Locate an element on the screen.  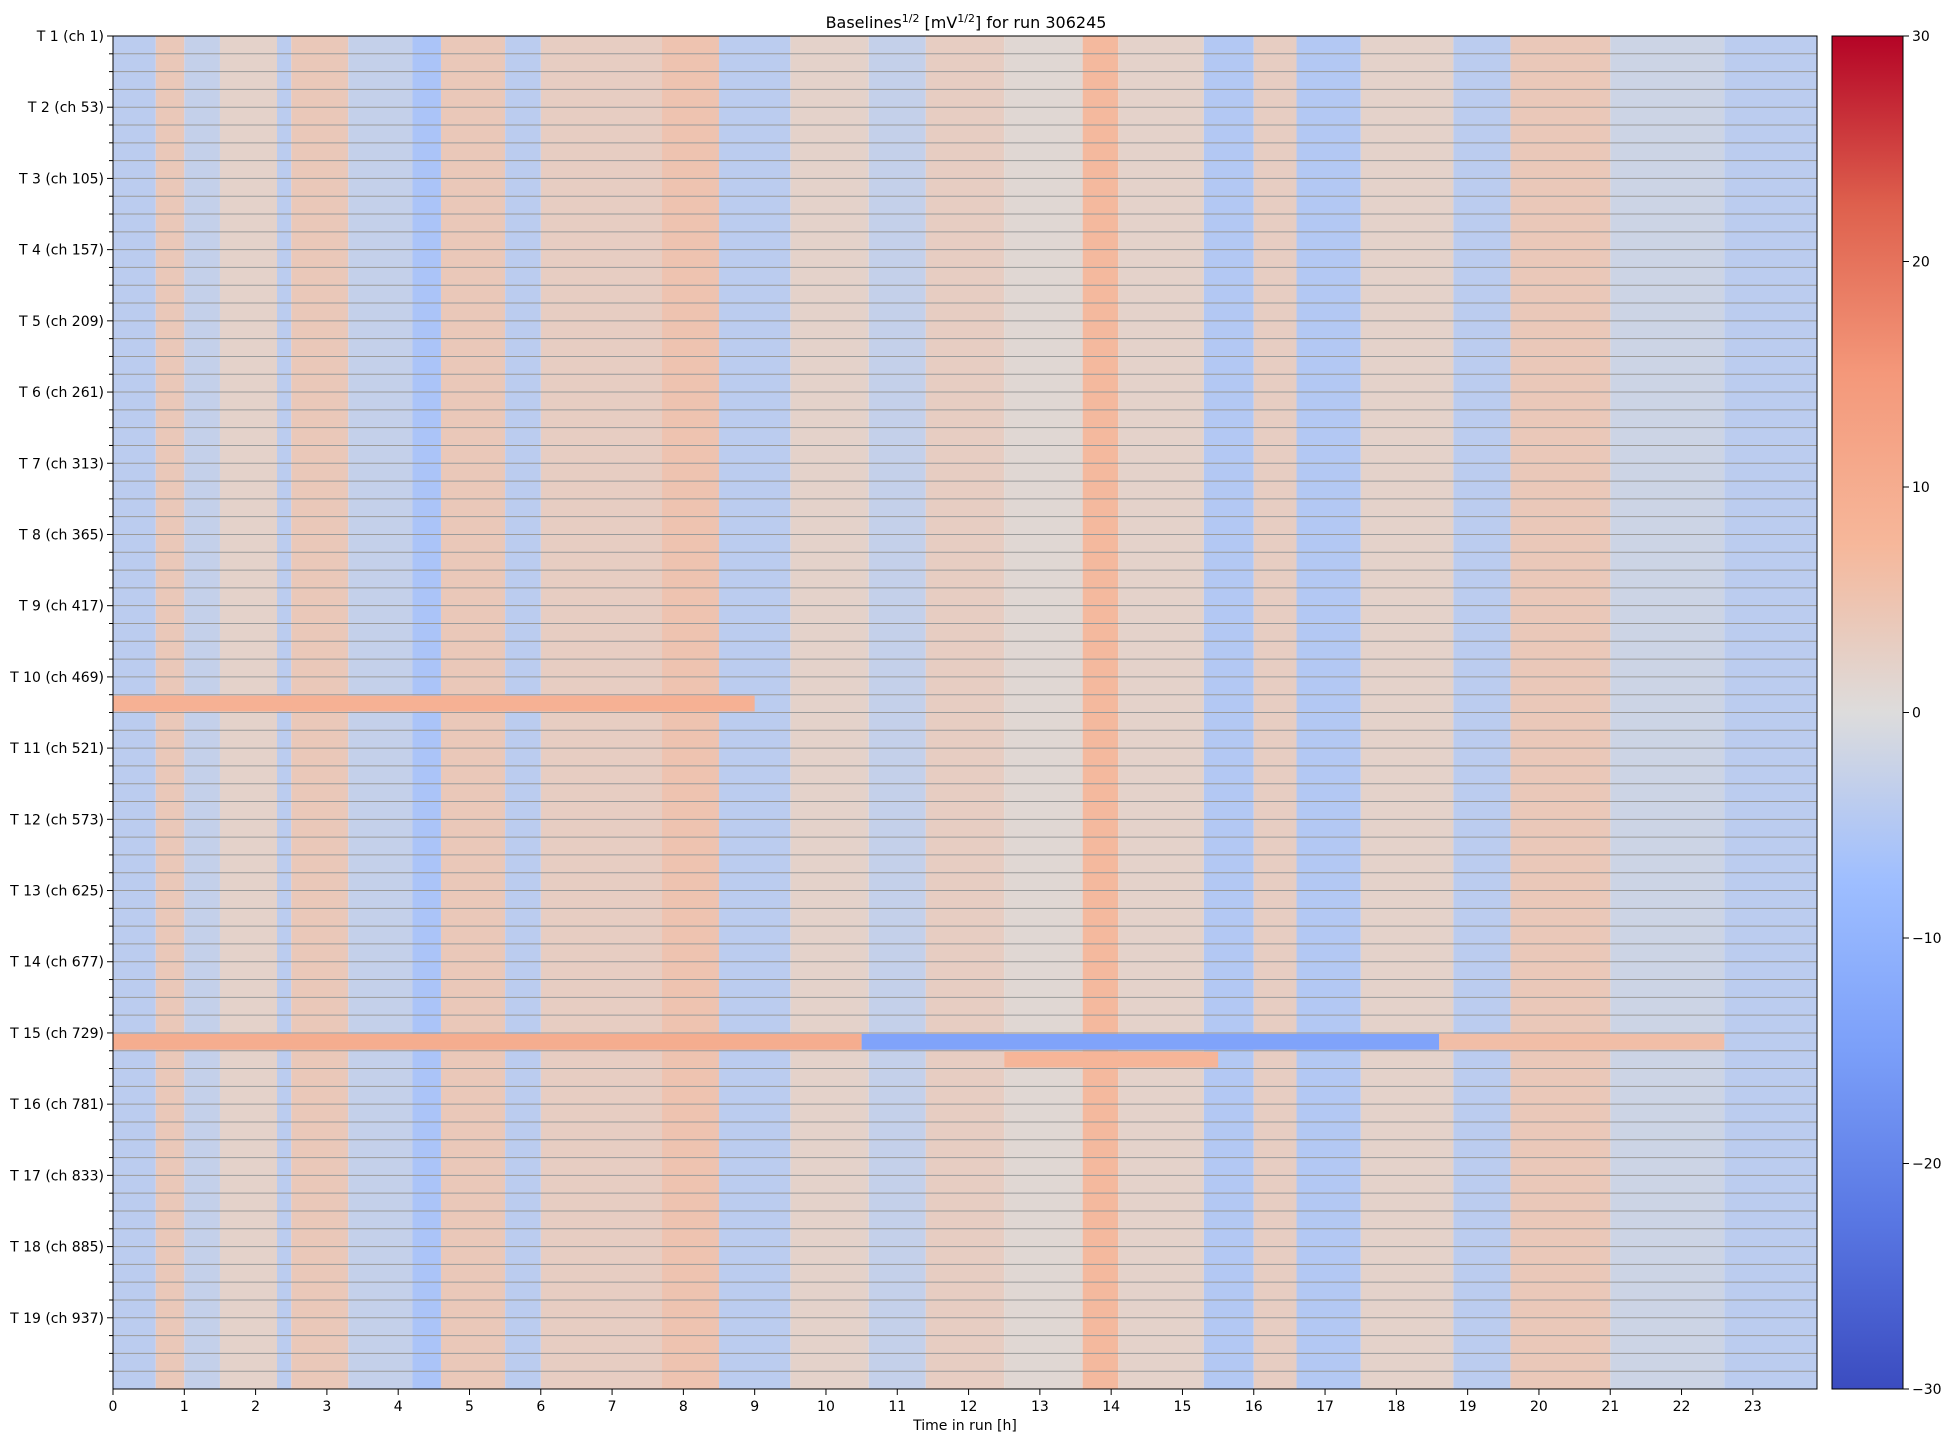
x-axis: 0 1 2 3 4 5 6 7 8 9 10 11 12 13 14 15 16 17 18 19 20 21 22 23 is located at coordinates (935, 1402).